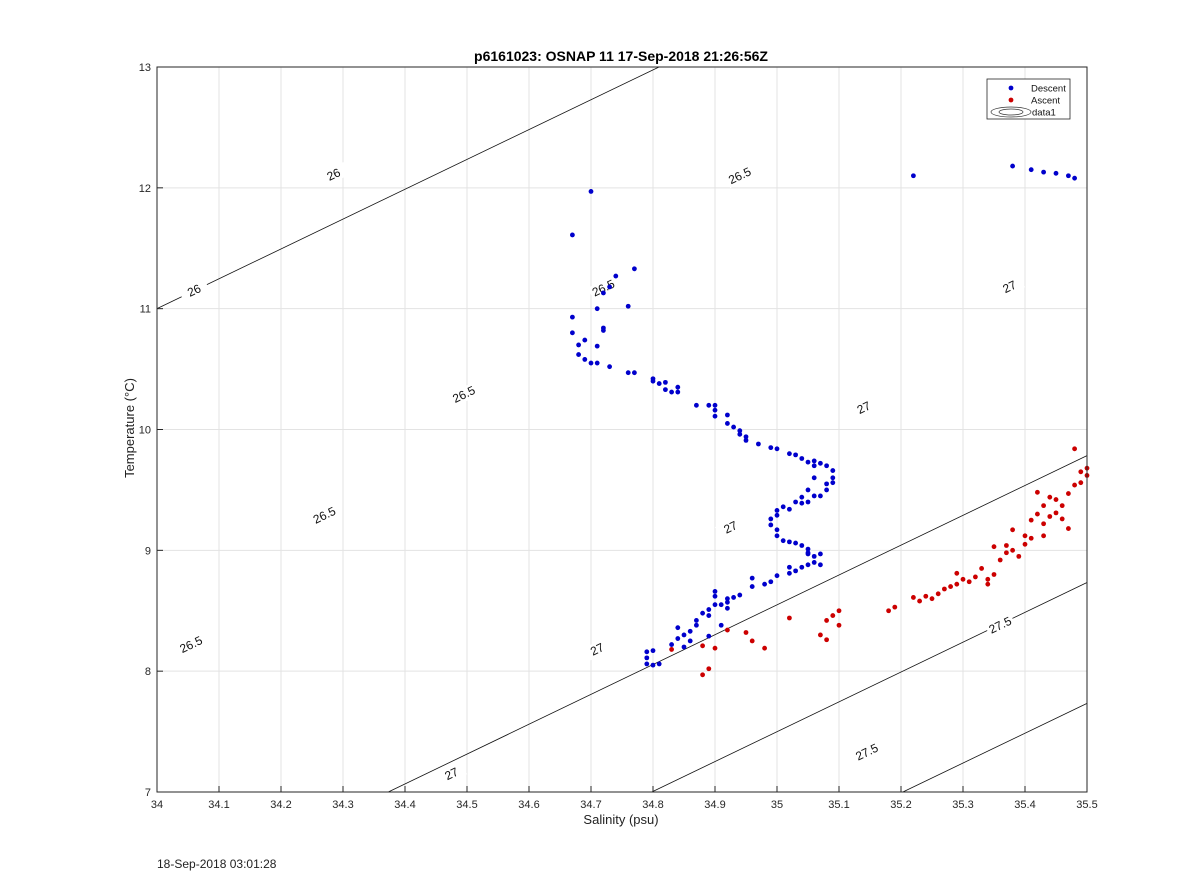 The image size is (1200, 889). I want to click on x-tick-label: 35.4, so click(1024, 805).